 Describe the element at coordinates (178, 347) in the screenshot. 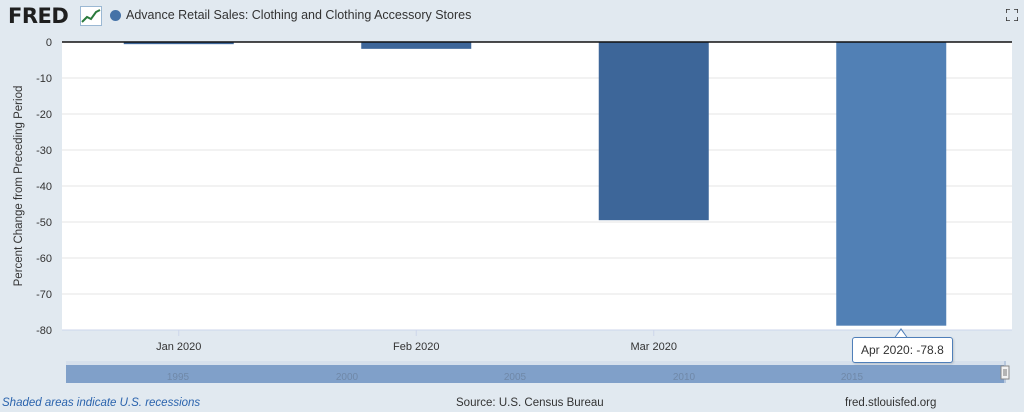

I see `x-tick-label: Jan 2020` at that location.